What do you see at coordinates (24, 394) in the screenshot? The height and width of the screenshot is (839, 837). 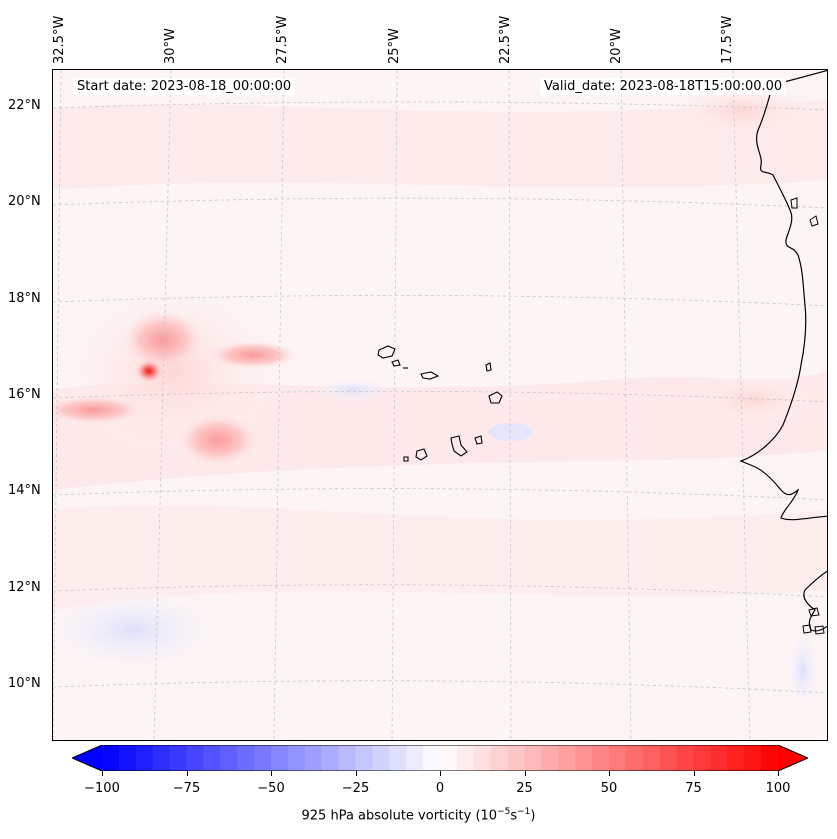 I see `lat-label: 16°N` at bounding box center [24, 394].